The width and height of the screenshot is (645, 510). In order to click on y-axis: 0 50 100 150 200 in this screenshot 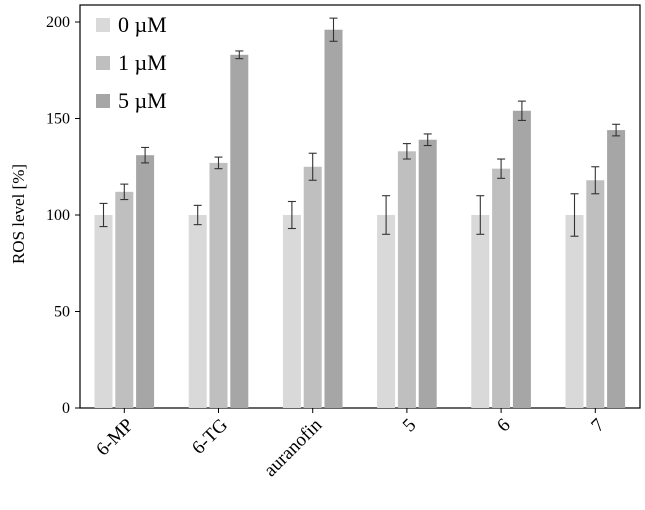, I will do `click(63, 215)`.